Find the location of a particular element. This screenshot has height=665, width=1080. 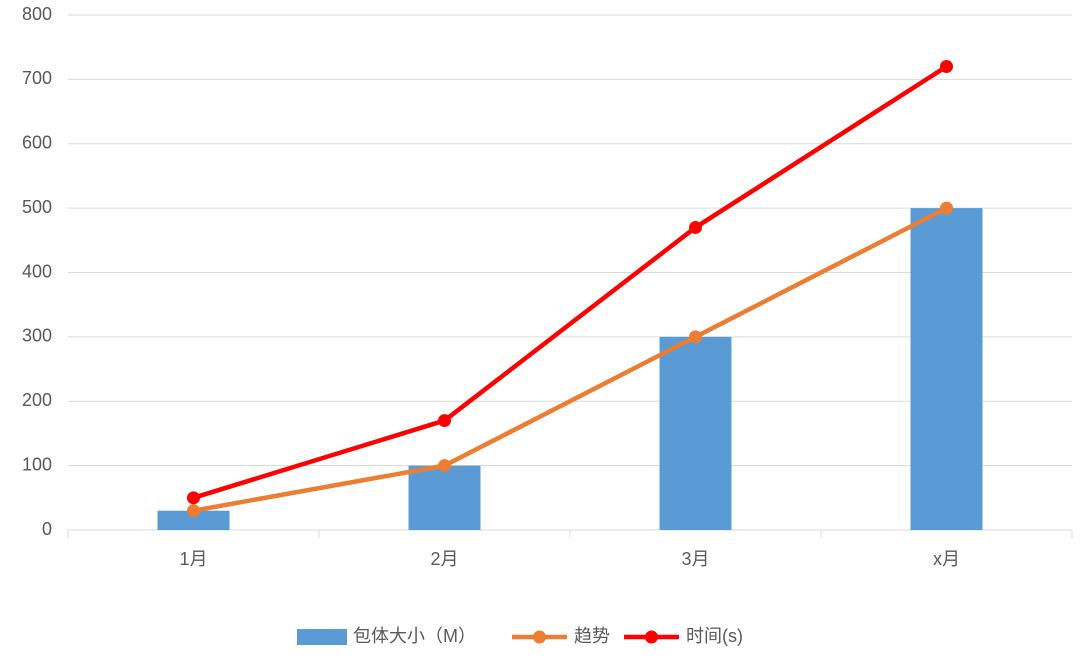

legend-swatch is located at coordinates (322, 637).